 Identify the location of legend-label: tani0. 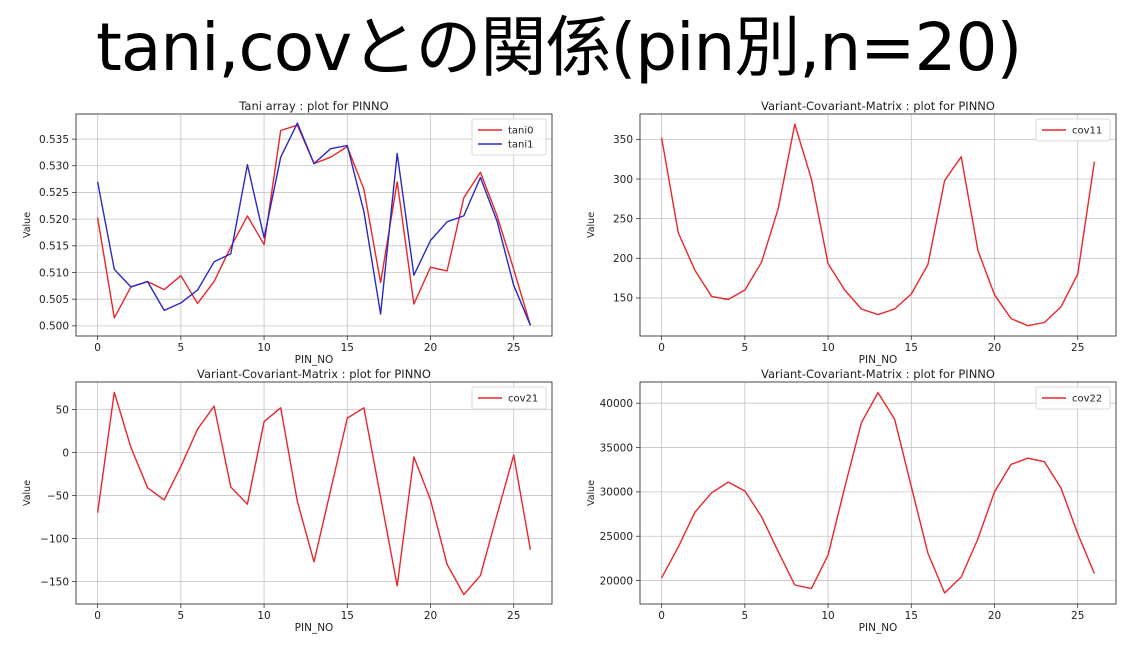
(521, 131).